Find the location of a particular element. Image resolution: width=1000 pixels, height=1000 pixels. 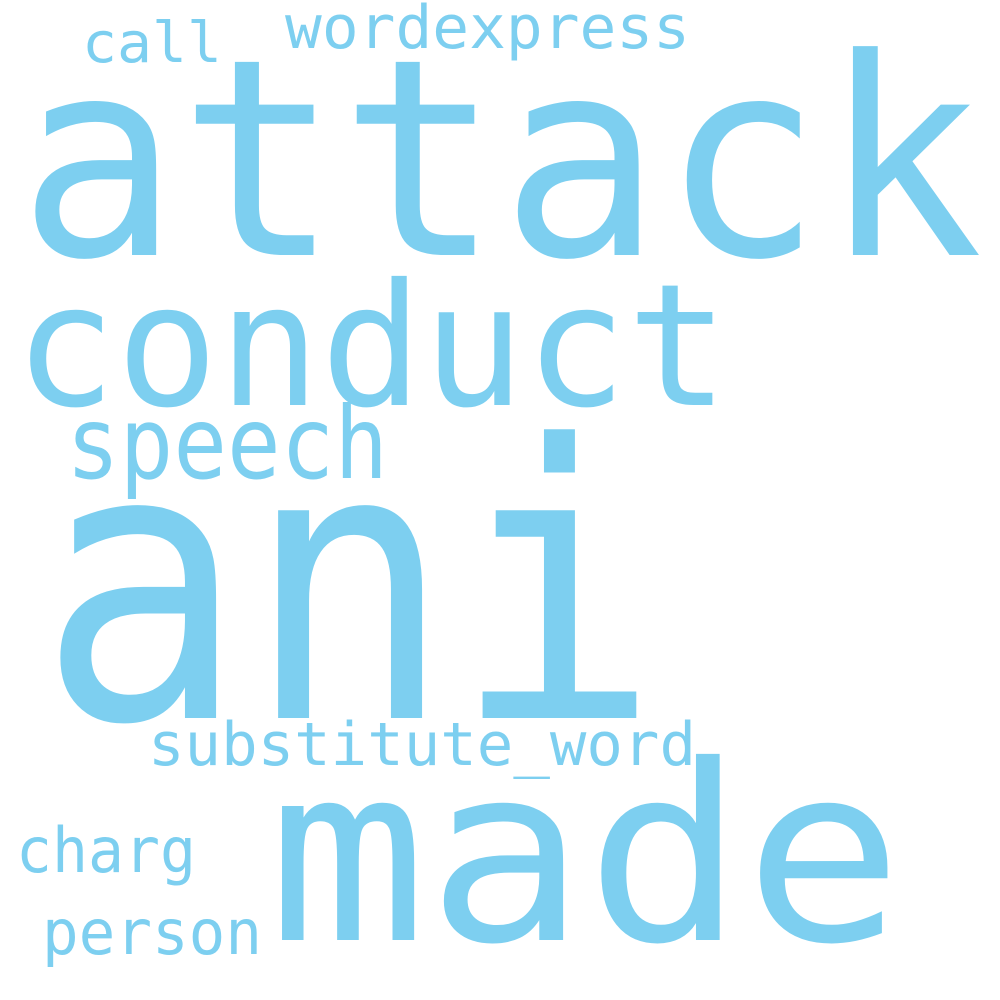

word-charg: charg is located at coordinates (106, 850).